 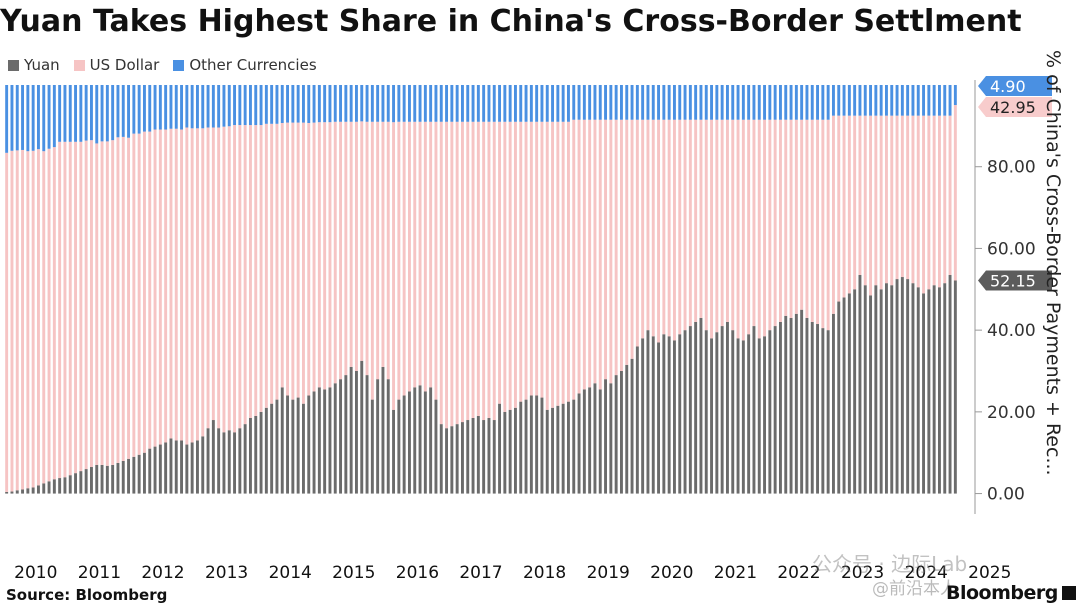 I want to click on source-note: Source: Bloomberg, so click(x=87, y=595).